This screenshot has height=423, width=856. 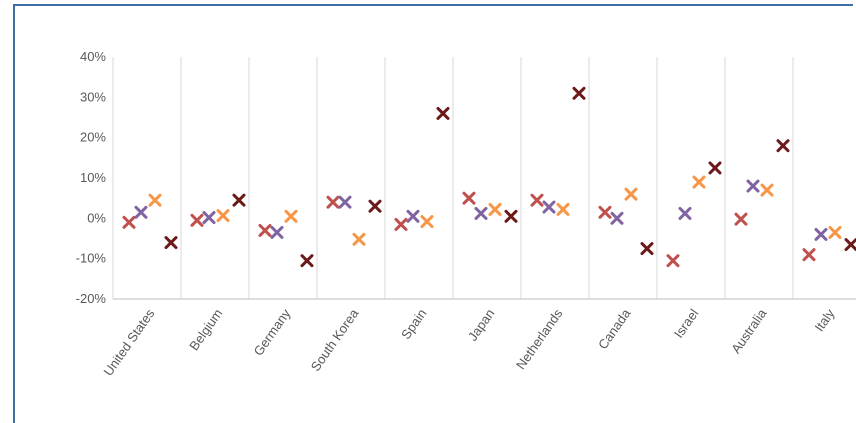 I want to click on x-category-label: Belgium, so click(x=205, y=329).